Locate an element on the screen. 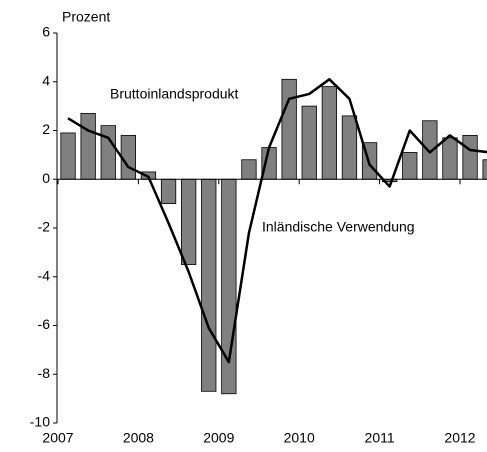 Image resolution: width=487 pixels, height=452 pixels. y-tick-label: 0 is located at coordinates (46, 178).